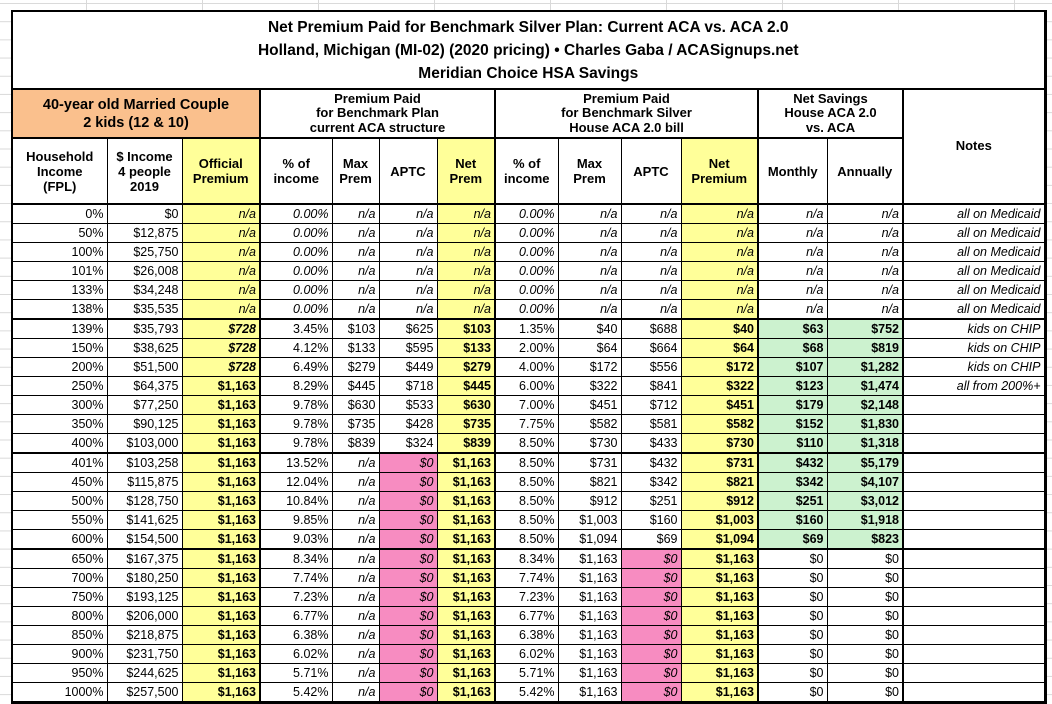 Image resolution: width=1052 pixels, height=704 pixels. What do you see at coordinates (296, 520) in the screenshot?
I see `cell-pct-income-aca: 9.85%` at bounding box center [296, 520].